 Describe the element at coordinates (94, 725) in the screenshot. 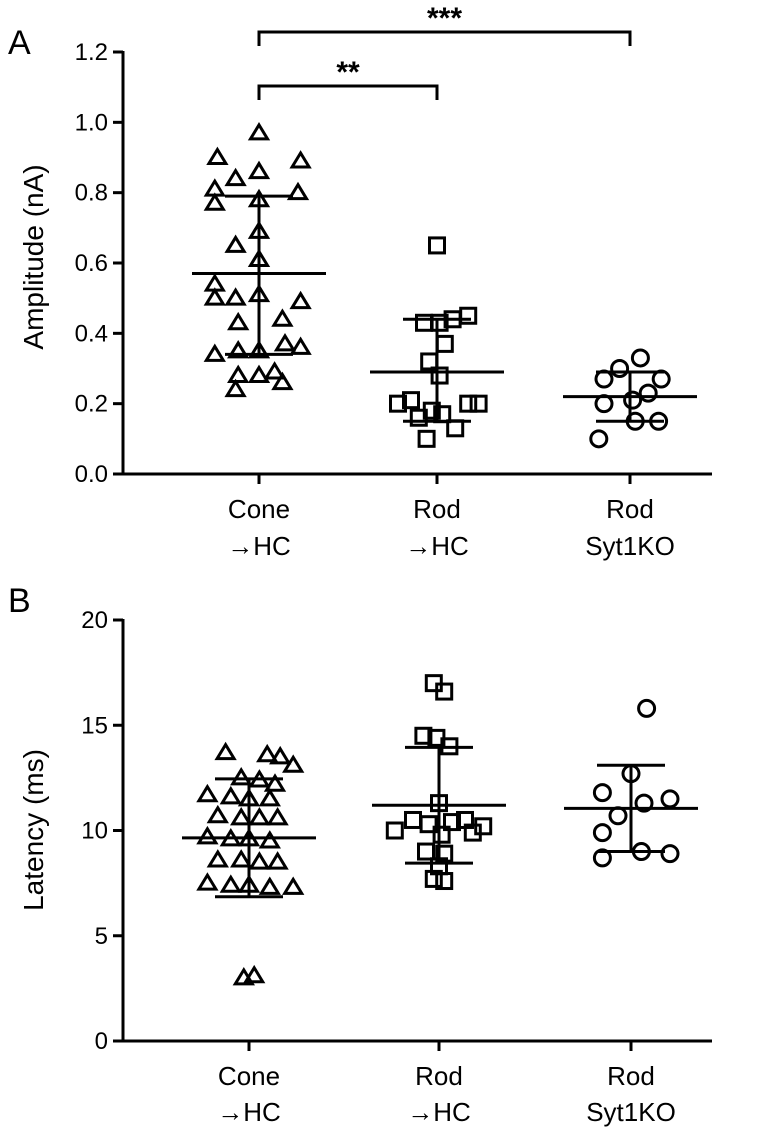

I see `y-tick-label: 15` at that location.